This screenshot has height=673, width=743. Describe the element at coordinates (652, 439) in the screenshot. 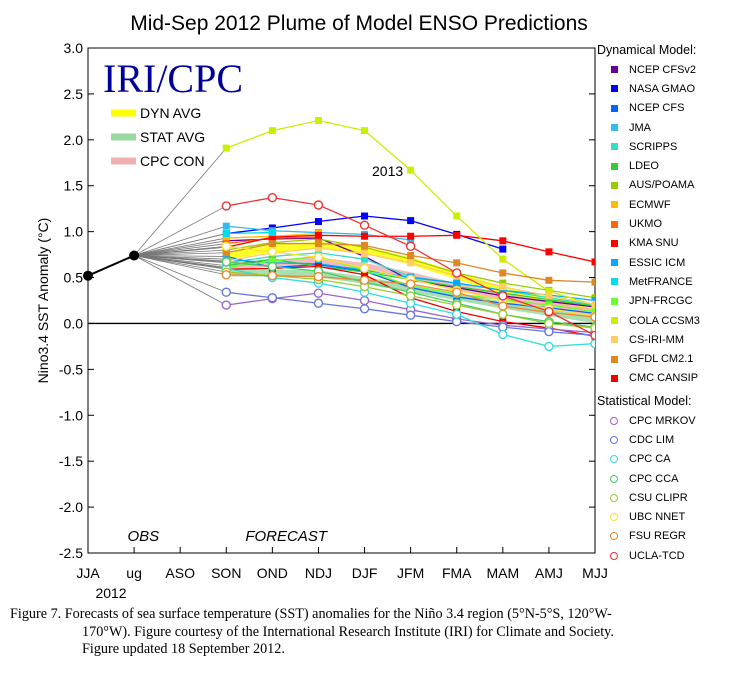

I see `legend-label: CDC LIM` at that location.